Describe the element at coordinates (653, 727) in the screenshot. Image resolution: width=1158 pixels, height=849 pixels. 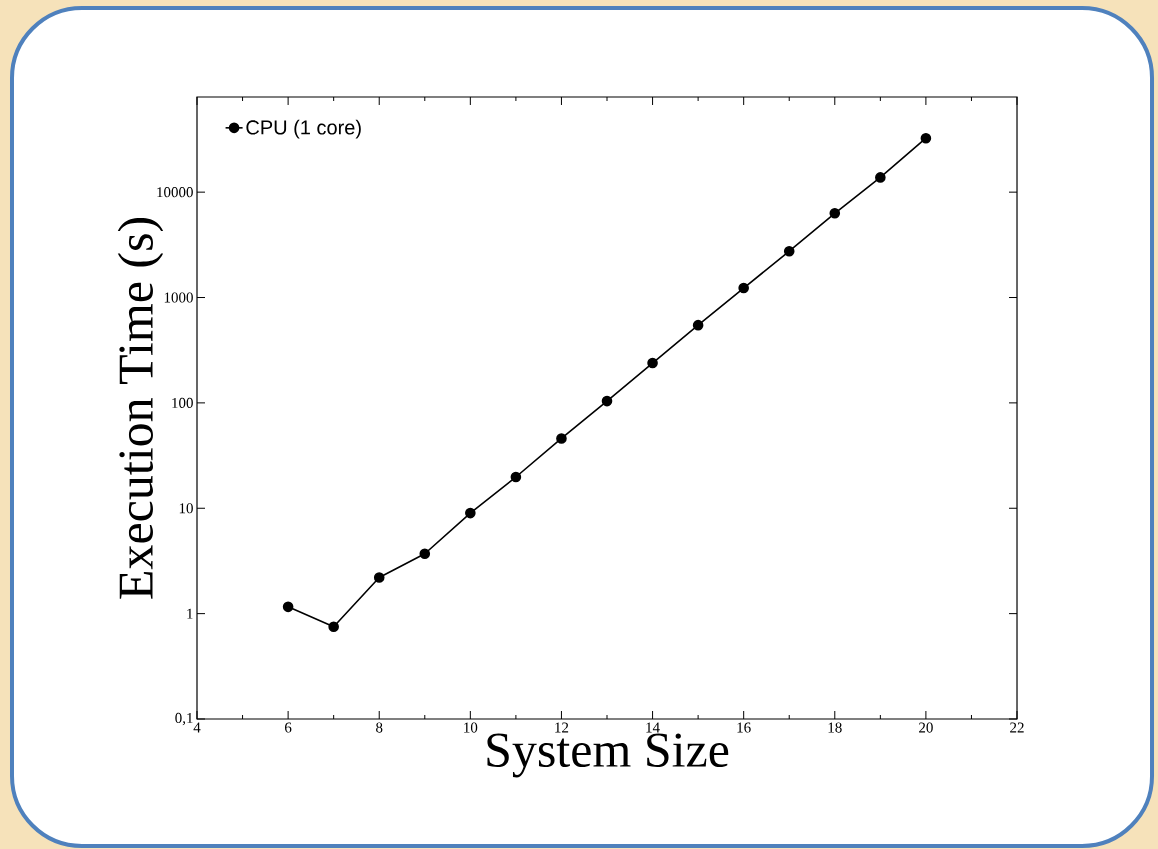
I see `x-tick-label: 14` at that location.